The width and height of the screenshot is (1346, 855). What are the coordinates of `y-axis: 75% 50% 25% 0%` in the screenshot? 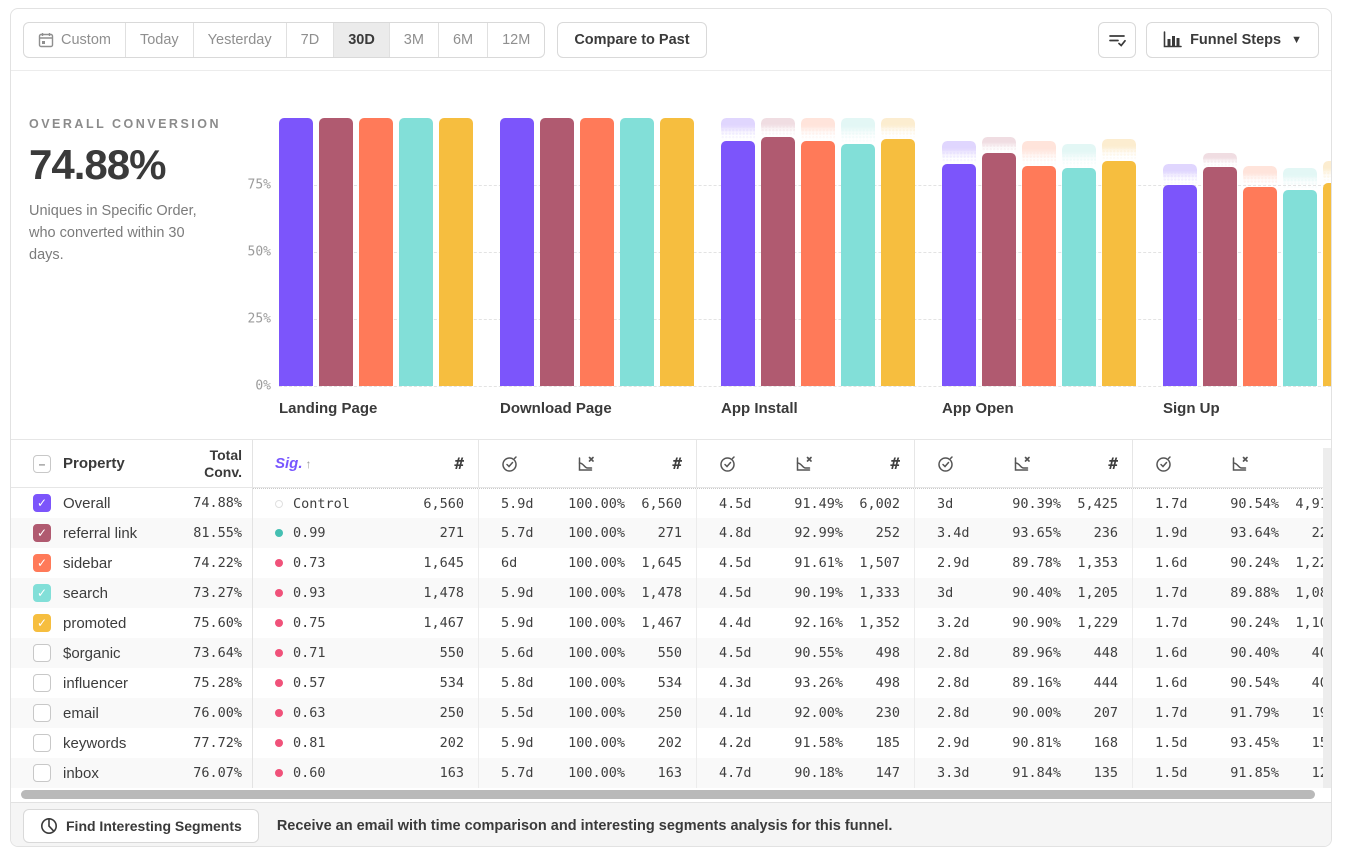 It's located at (257, 256).